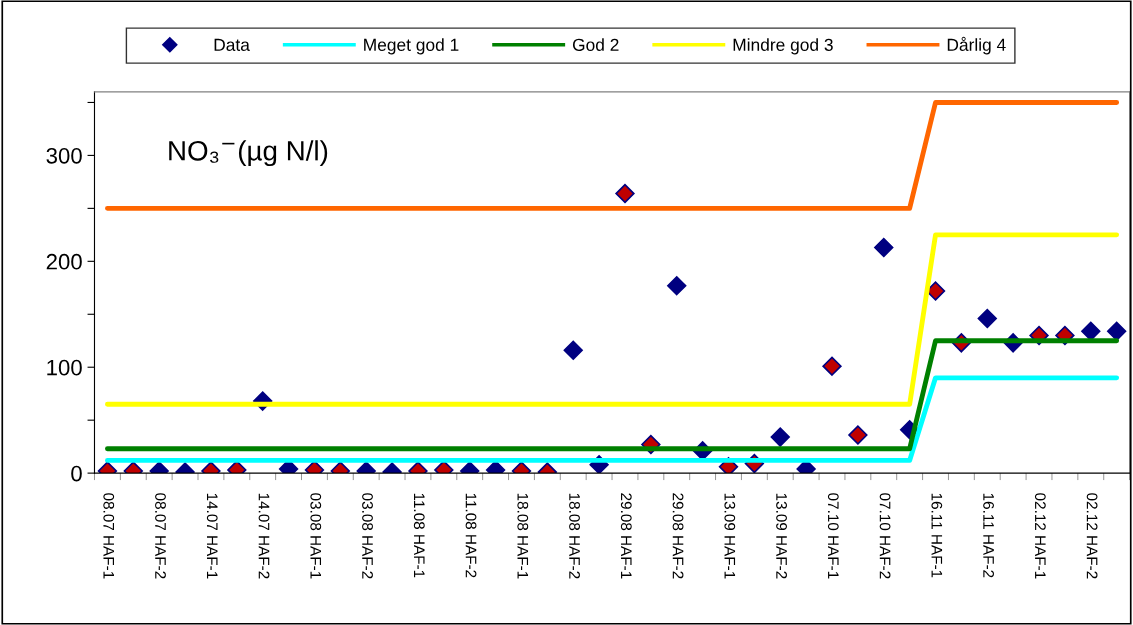 This screenshot has width=1133, height=625. I want to click on legend-label: Data, so click(232, 44).